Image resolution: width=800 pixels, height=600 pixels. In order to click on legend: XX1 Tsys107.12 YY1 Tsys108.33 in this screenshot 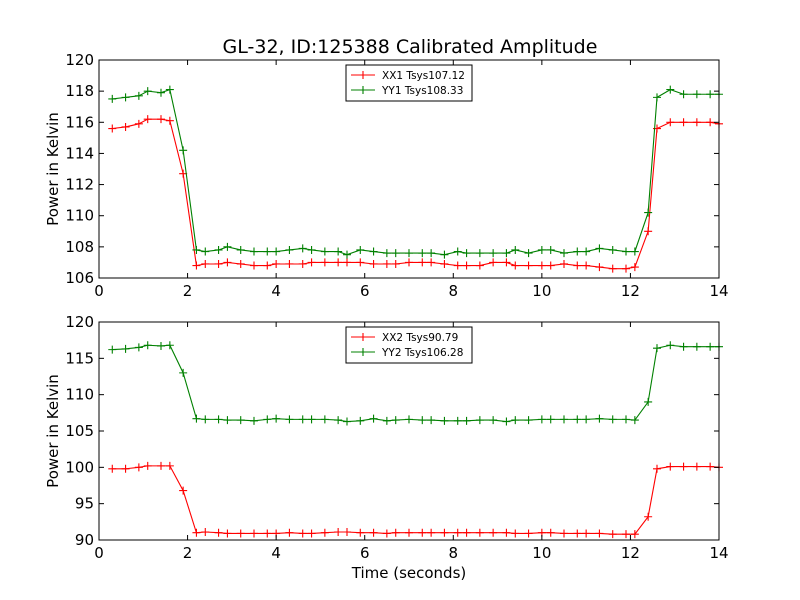, I will do `click(409, 83)`.